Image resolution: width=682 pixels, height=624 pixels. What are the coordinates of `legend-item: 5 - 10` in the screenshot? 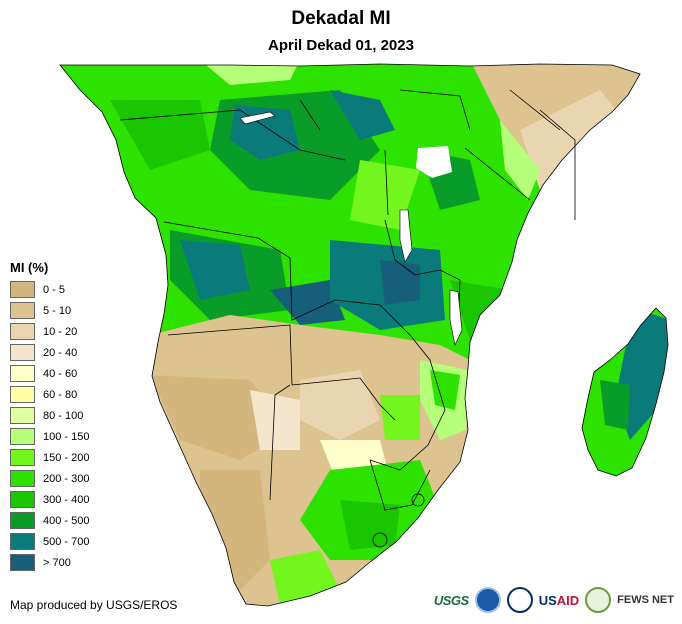 It's located at (49, 310).